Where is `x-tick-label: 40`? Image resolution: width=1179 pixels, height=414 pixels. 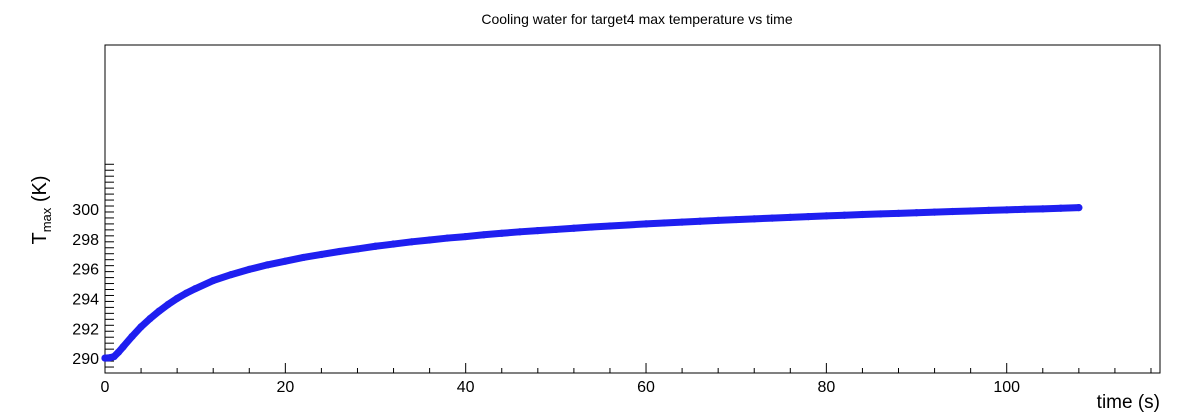
x-tick-label: 40 is located at coordinates (466, 387).